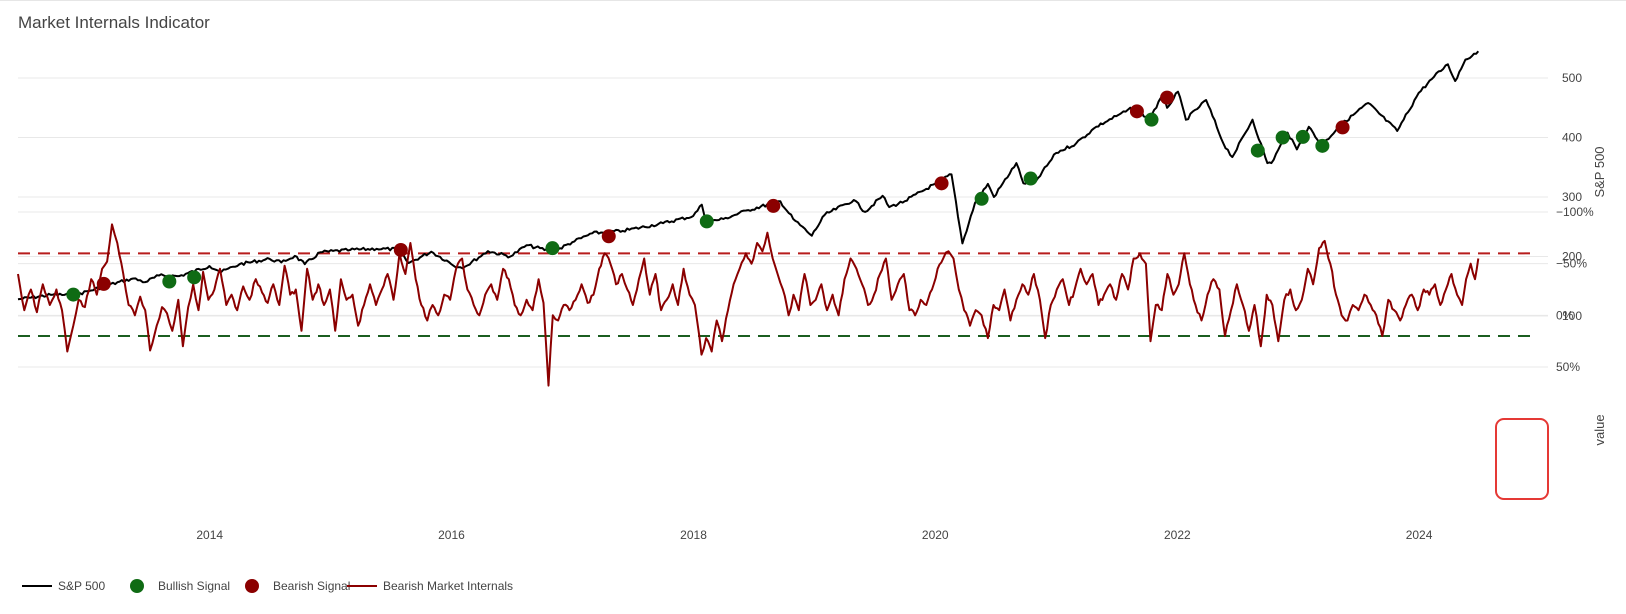 The width and height of the screenshot is (1626, 614). Describe the element at coordinates (209, 535) in the screenshot. I see `x-tick-label: 2014` at that location.